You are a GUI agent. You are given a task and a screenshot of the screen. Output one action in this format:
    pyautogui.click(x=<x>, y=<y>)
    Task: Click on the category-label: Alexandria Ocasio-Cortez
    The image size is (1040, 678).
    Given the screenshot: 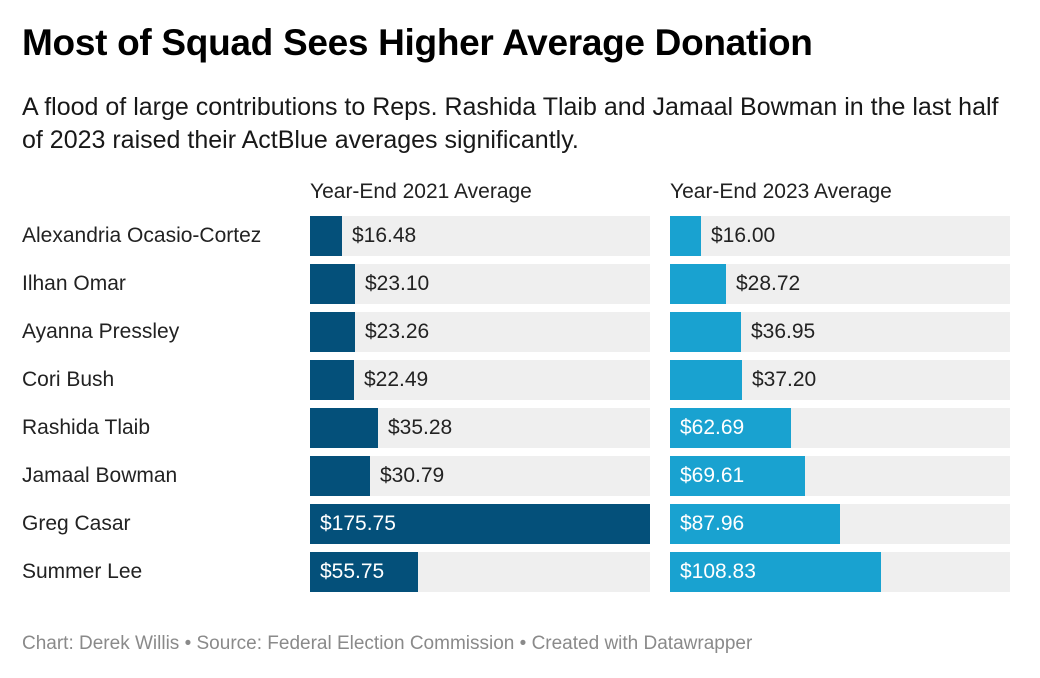 What is the action you would take?
    pyautogui.click(x=142, y=235)
    